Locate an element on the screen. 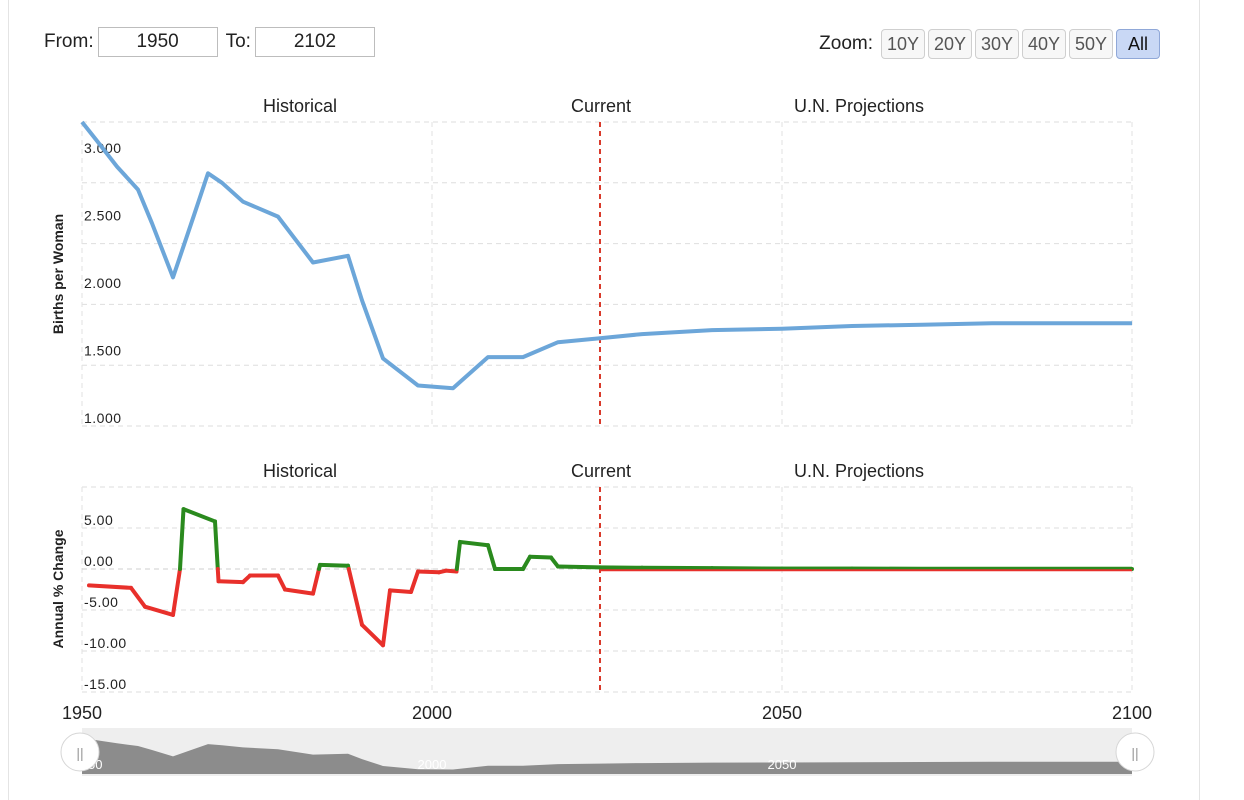 The image size is (1244, 800). x-tick-label: 2000 is located at coordinates (432, 713).